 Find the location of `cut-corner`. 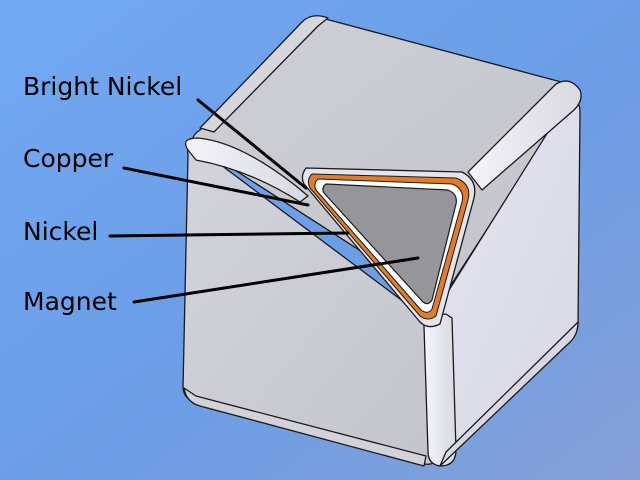

cut-corner is located at coordinates (388, 247).